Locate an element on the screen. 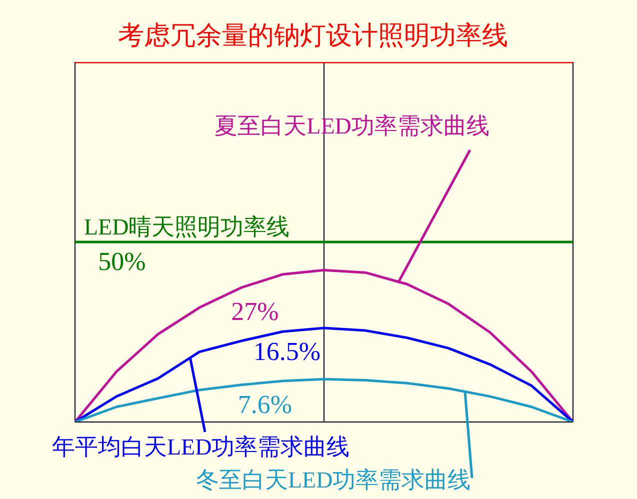  annotation: 7.6% is located at coordinates (265, 404).